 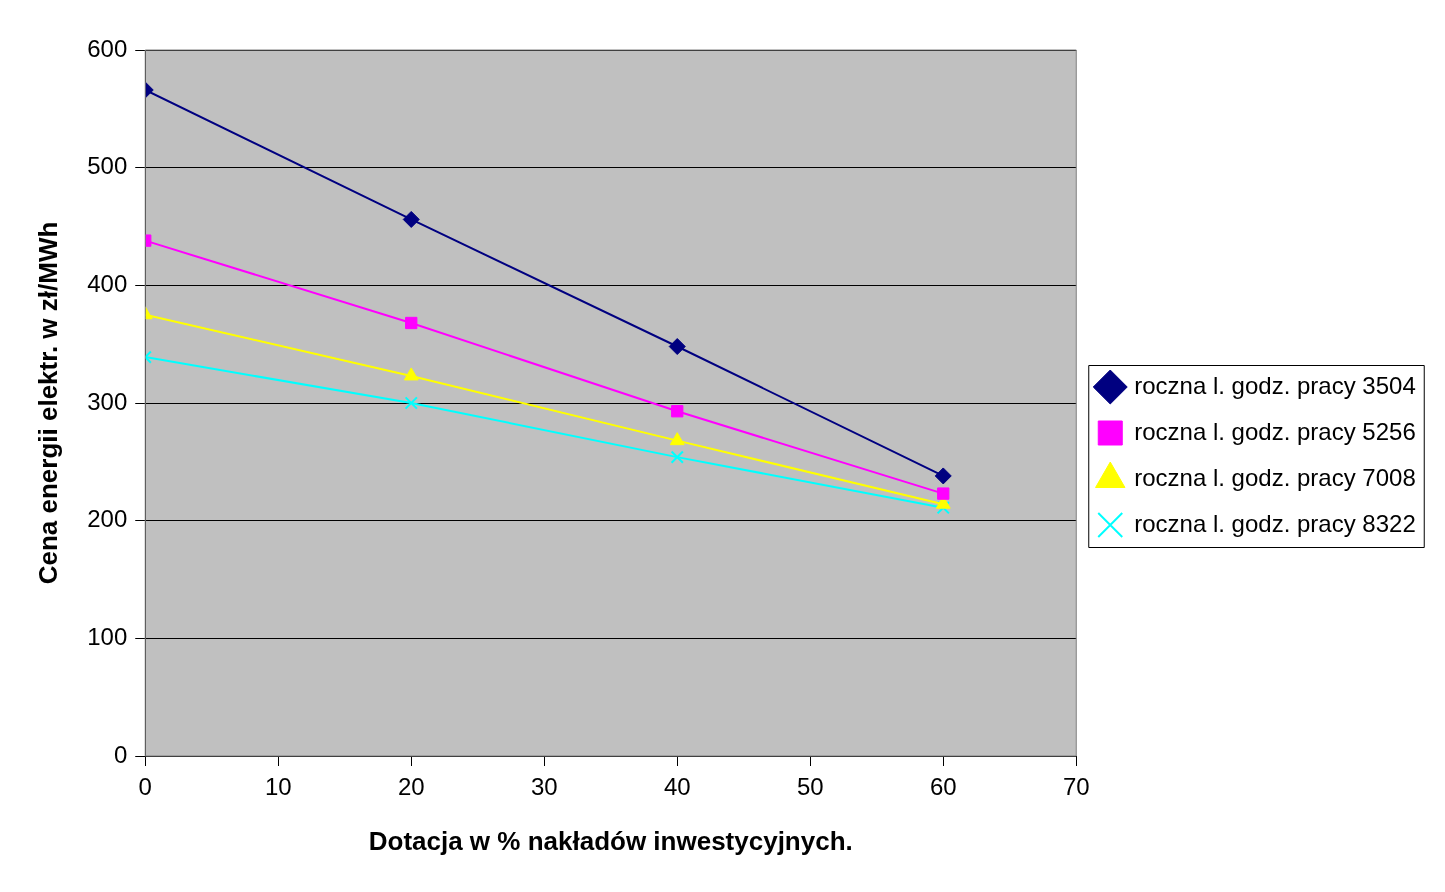 I want to click on x-tick-label: 50, so click(x=810, y=787).